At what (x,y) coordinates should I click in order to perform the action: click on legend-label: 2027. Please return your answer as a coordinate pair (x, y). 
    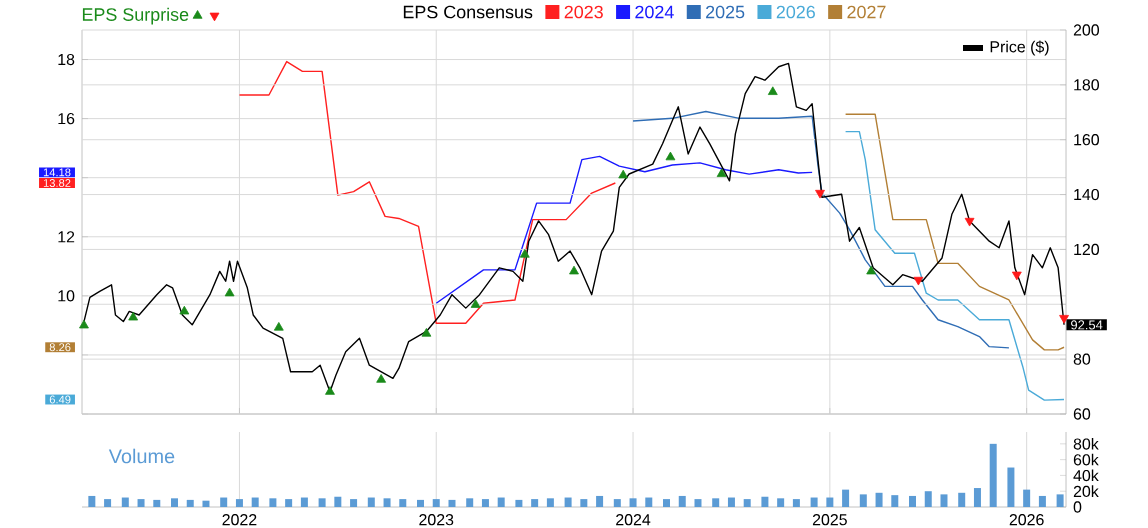
    Looking at the image, I should click on (866, 12).